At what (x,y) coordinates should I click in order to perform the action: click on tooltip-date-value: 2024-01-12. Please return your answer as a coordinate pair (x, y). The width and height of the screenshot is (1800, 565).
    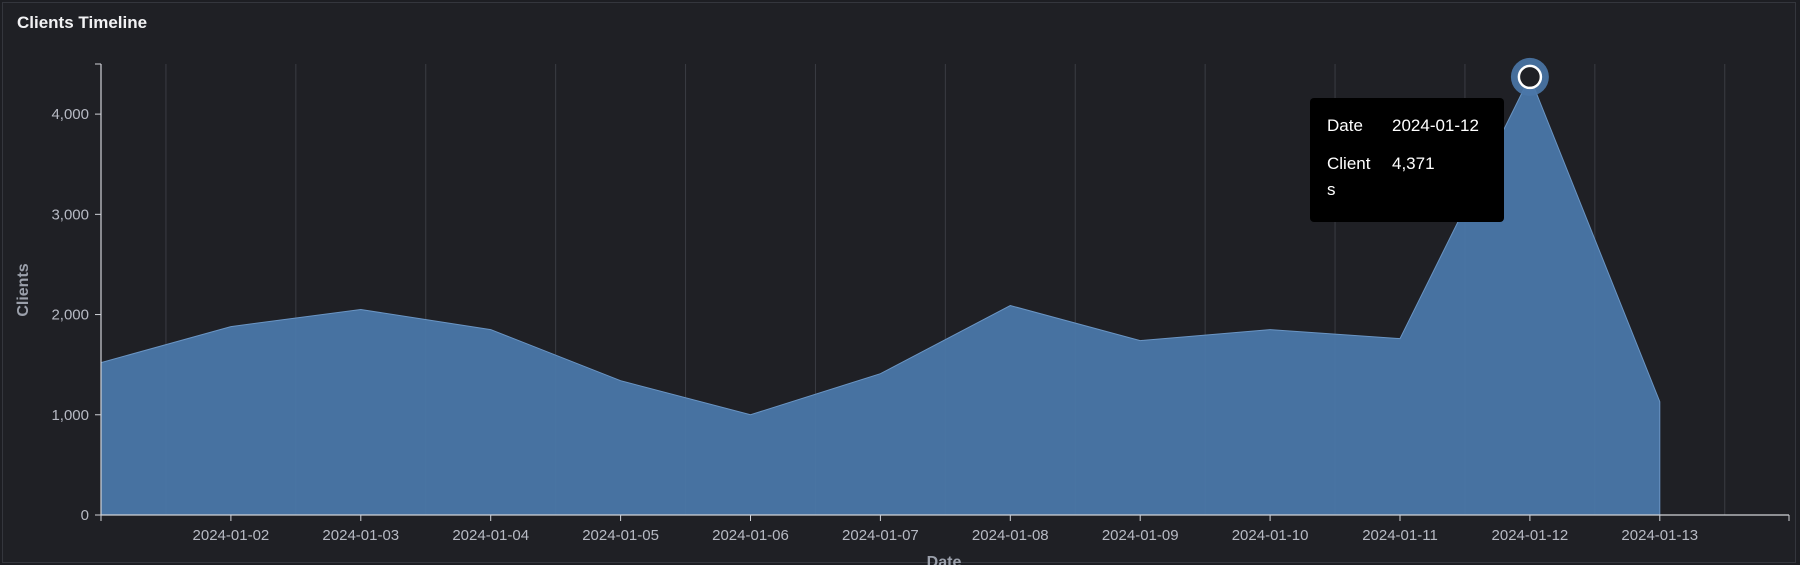
    Looking at the image, I should click on (1435, 125).